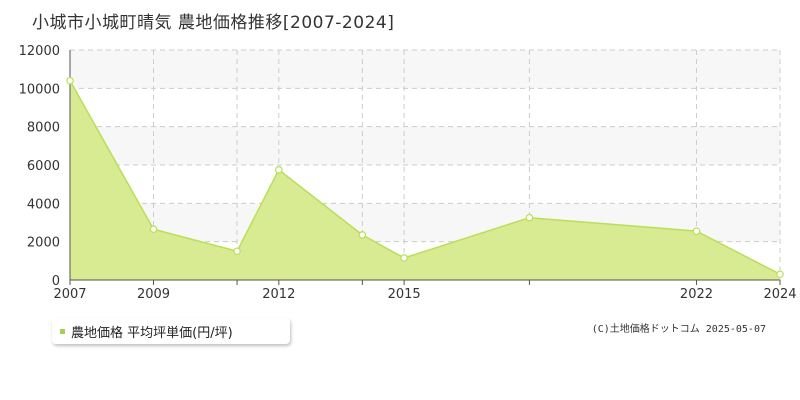  Describe the element at coordinates (152, 333) in the screenshot. I see `legend-label: 農地価格 平均坪単価(円/坪)` at that location.